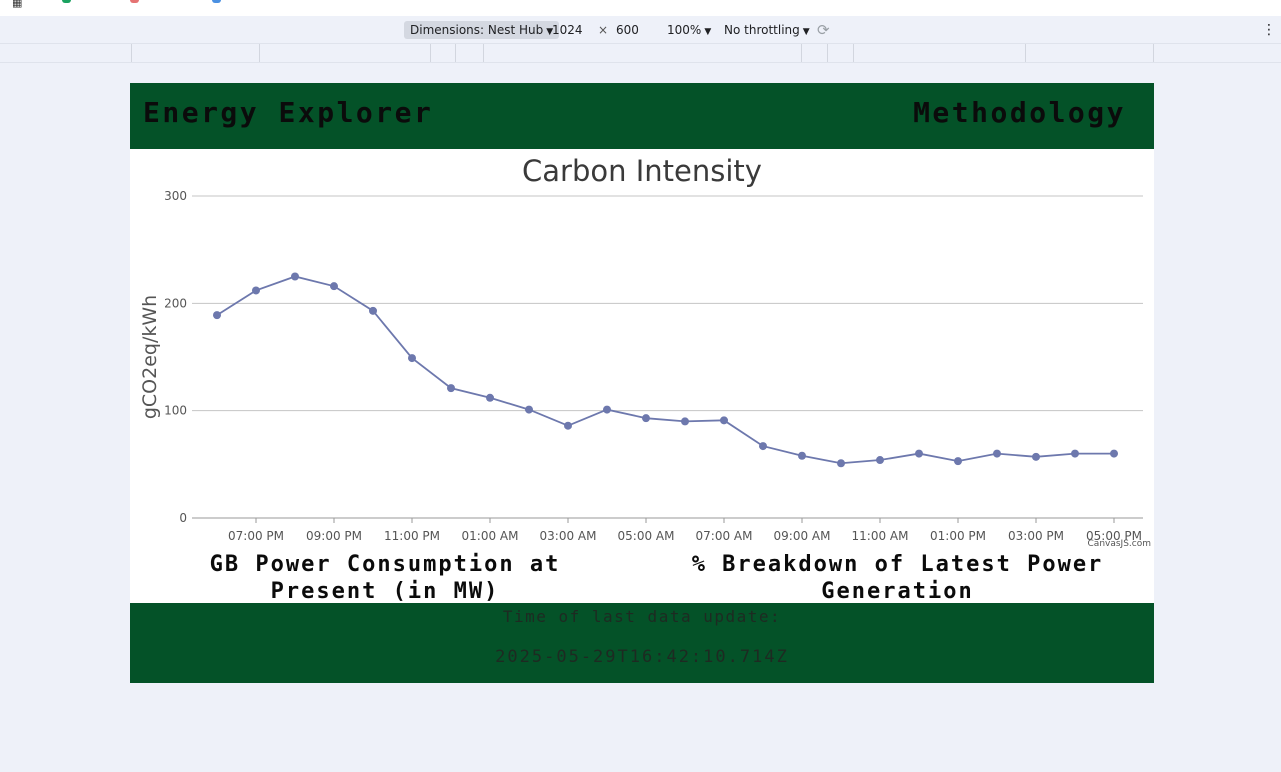 This screenshot has height=772, width=1281. I want to click on chart-title: Carbon Intensity, so click(642, 171).